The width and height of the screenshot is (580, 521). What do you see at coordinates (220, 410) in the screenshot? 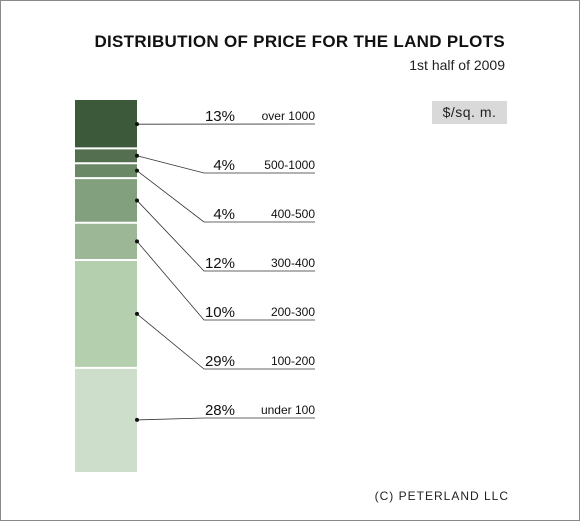
I see `percent-label-under-100: 28%` at bounding box center [220, 410].